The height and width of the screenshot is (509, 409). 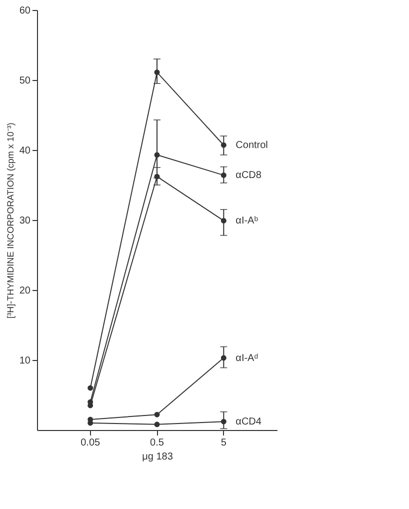 What do you see at coordinates (252, 146) in the screenshot?
I see `series-label: Control` at bounding box center [252, 146].